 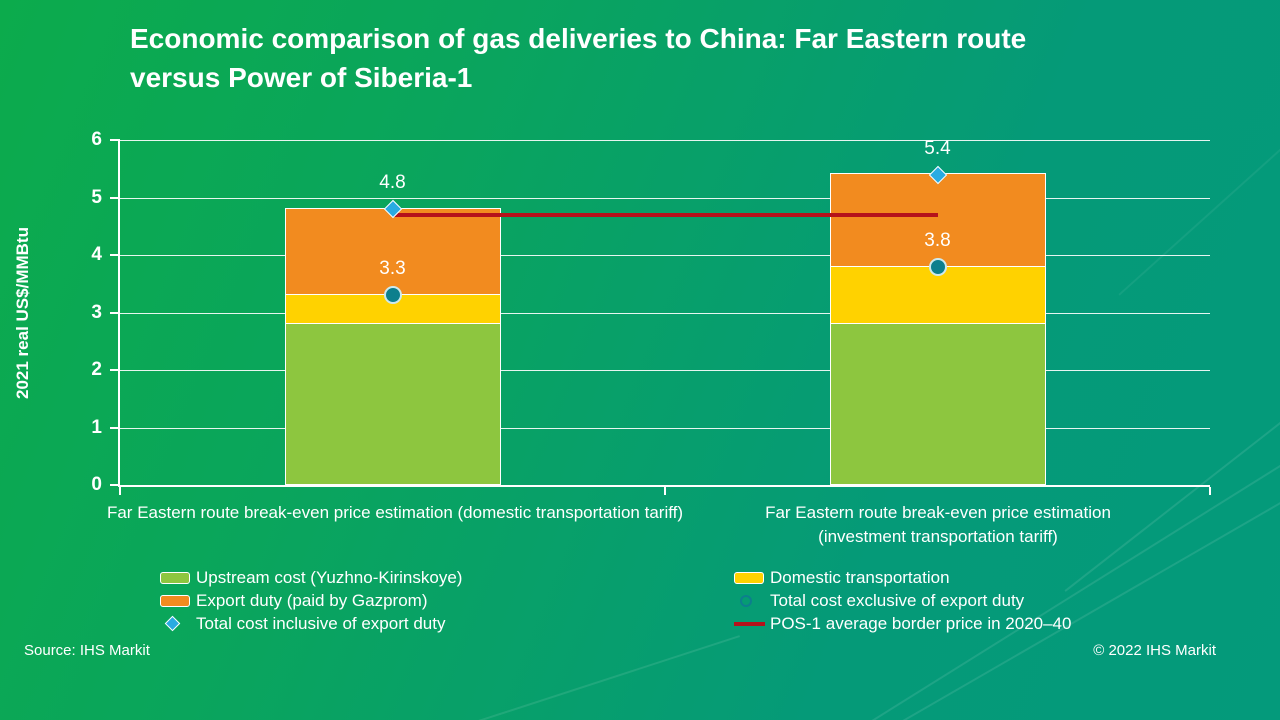 I want to click on reference-line-icon, so click(x=749, y=623).